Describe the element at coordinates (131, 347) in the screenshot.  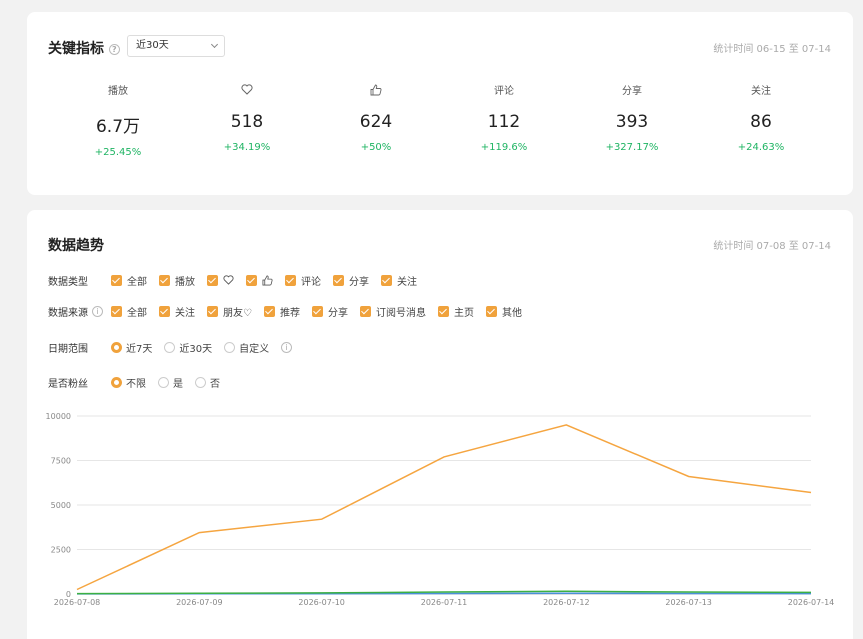
I see `range-option-7d: 近7天` at that location.